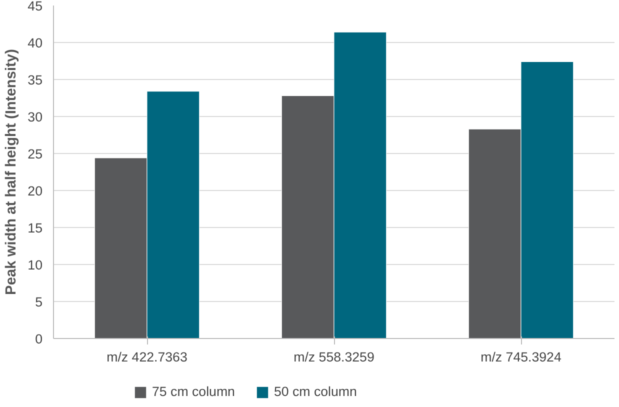 Image resolution: width=619 pixels, height=407 pixels. I want to click on y-tick-label: 45, so click(35, 7).